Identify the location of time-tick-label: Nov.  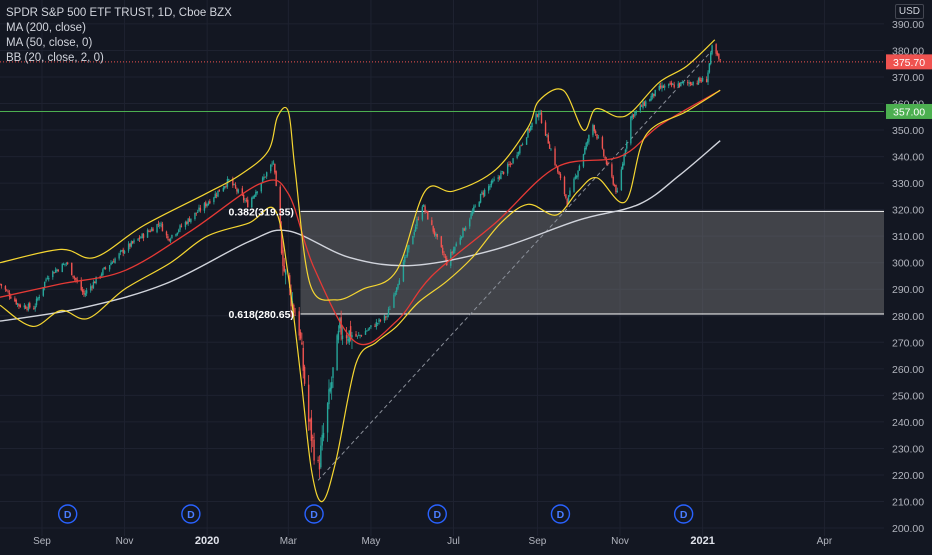
(125, 541).